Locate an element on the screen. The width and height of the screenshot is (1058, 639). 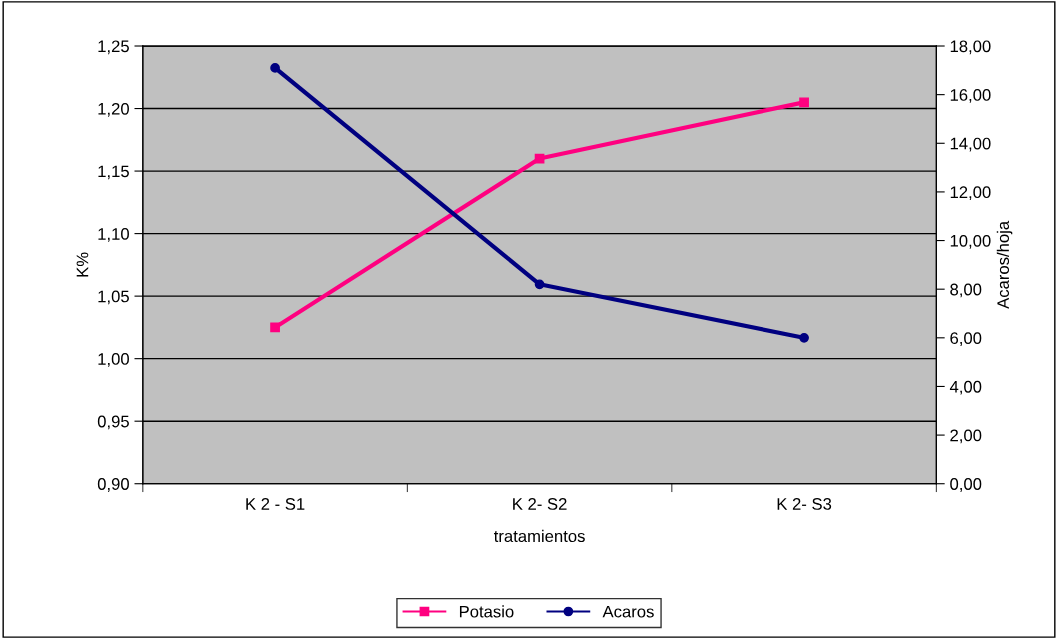
legend-label: Acaros is located at coordinates (628, 611).